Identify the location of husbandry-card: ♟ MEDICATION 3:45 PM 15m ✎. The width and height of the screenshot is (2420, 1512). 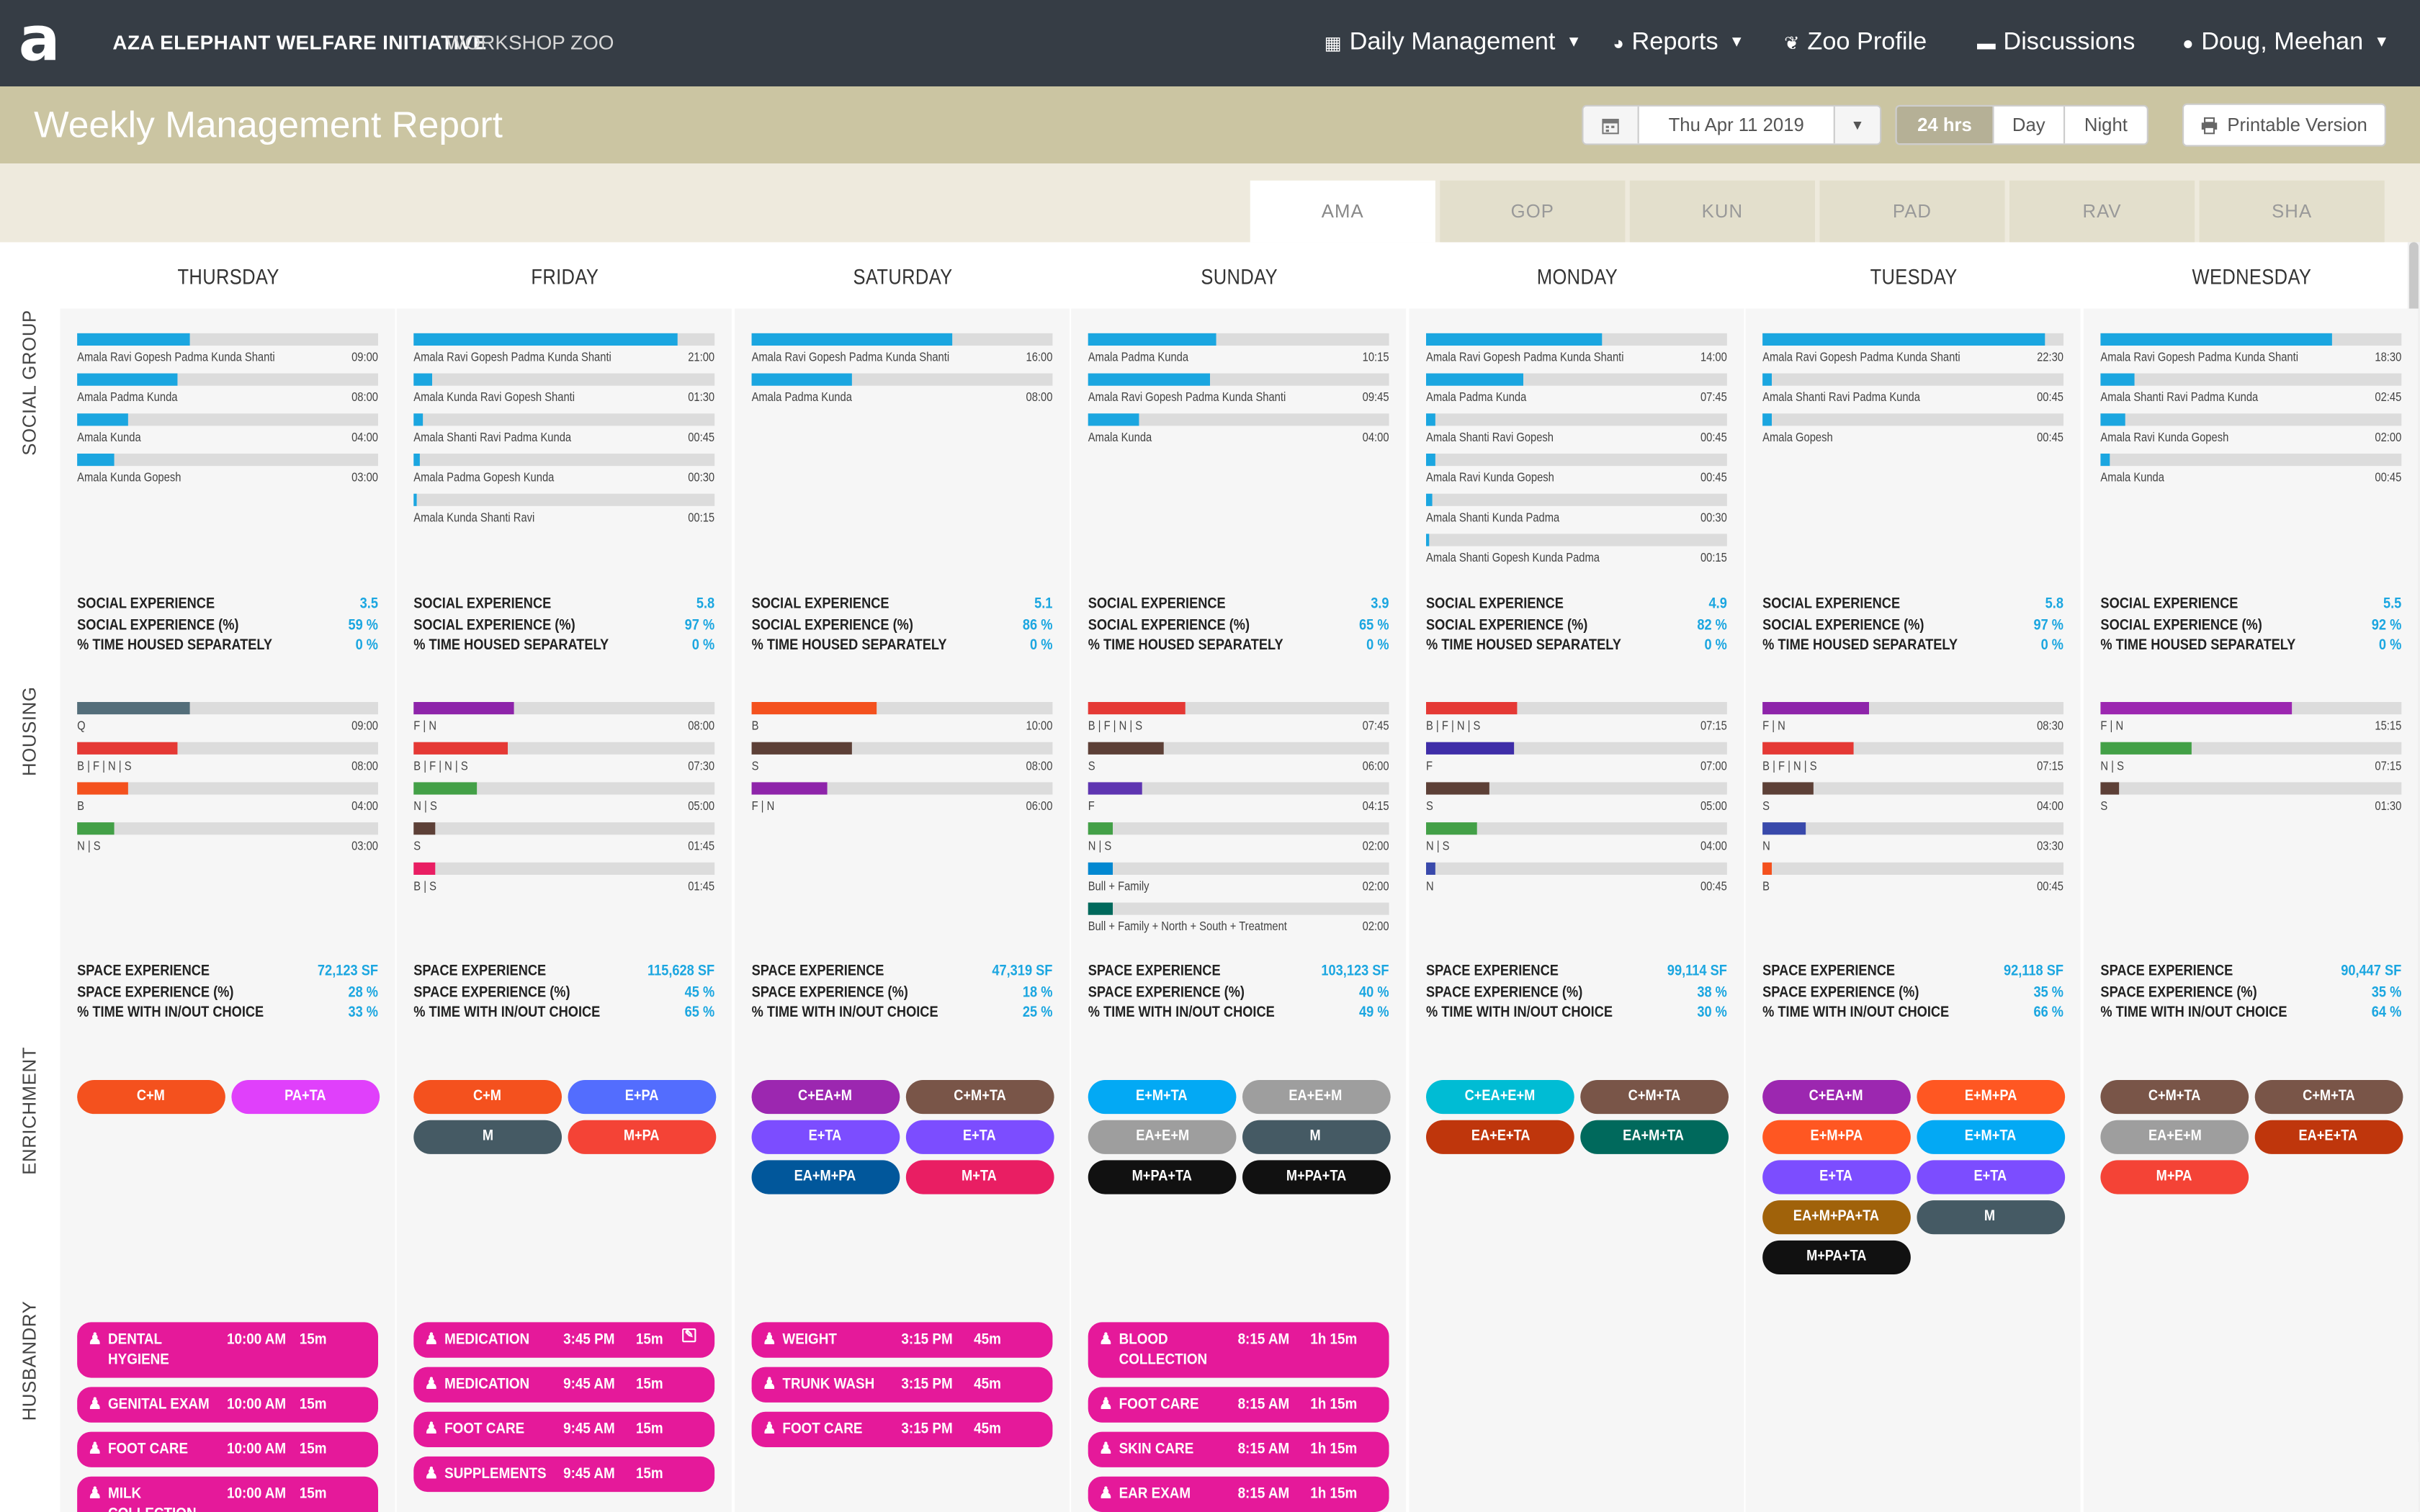
(564, 1340).